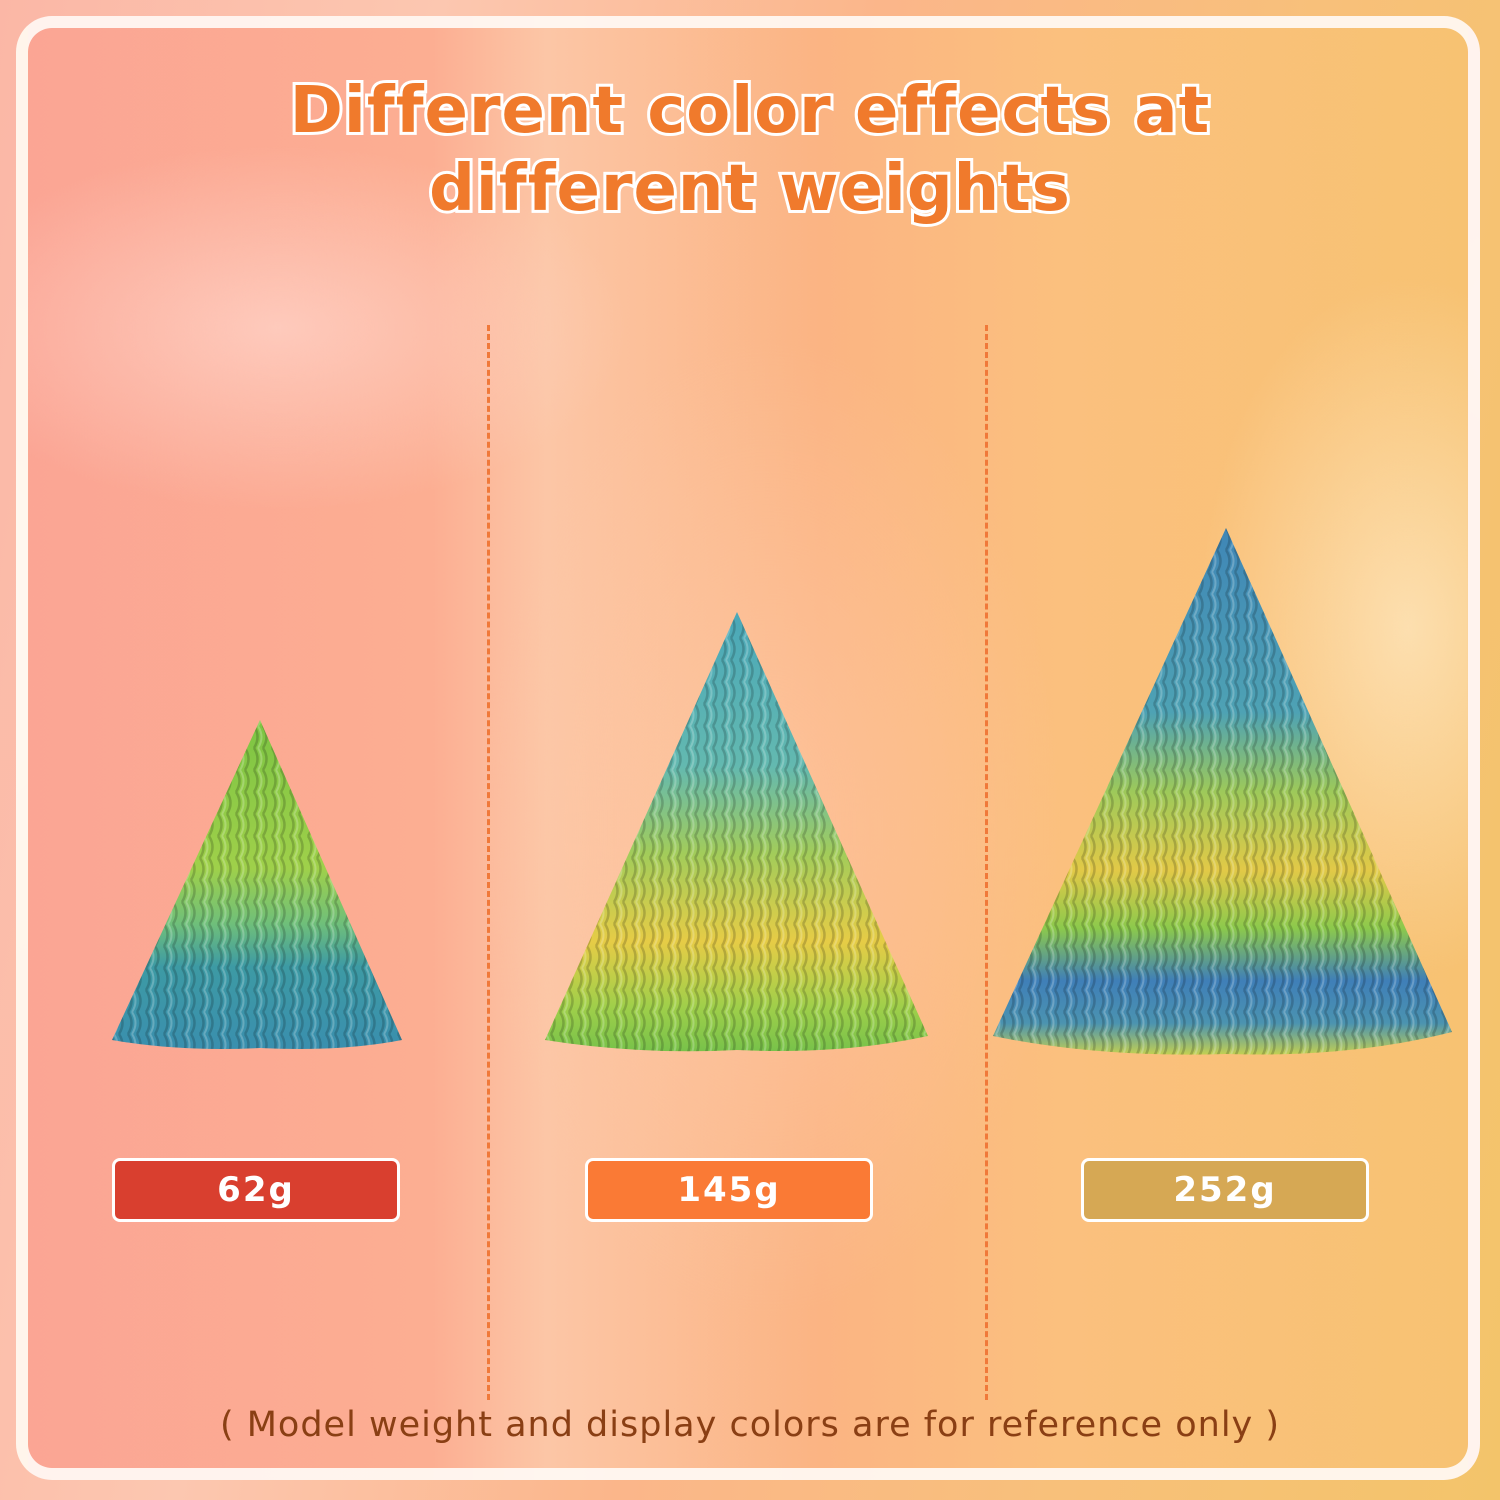 The height and width of the screenshot is (1500, 1500). I want to click on title-line-1: Different color effects at, so click(749, 111).